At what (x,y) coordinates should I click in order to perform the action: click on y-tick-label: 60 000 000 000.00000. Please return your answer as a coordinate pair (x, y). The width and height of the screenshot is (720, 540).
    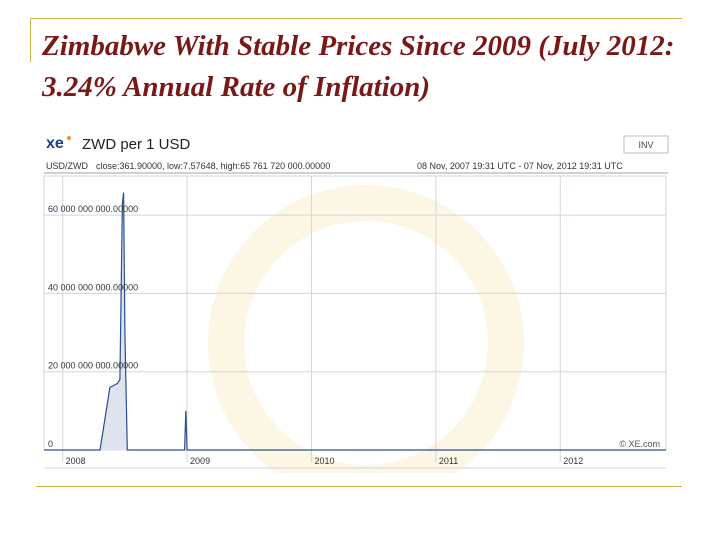
    Looking at the image, I should click on (93, 209).